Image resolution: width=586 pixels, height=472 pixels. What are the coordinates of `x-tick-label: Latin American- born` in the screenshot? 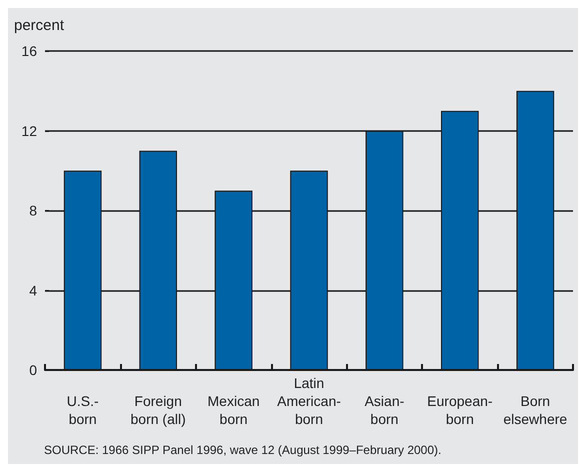 It's located at (309, 401).